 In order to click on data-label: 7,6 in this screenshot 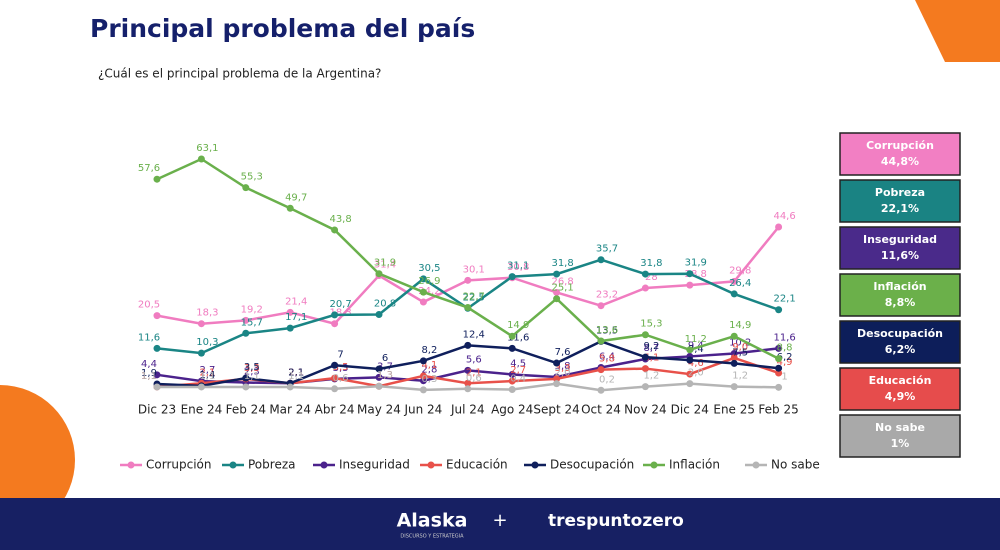, I will do `click(563, 352)`.